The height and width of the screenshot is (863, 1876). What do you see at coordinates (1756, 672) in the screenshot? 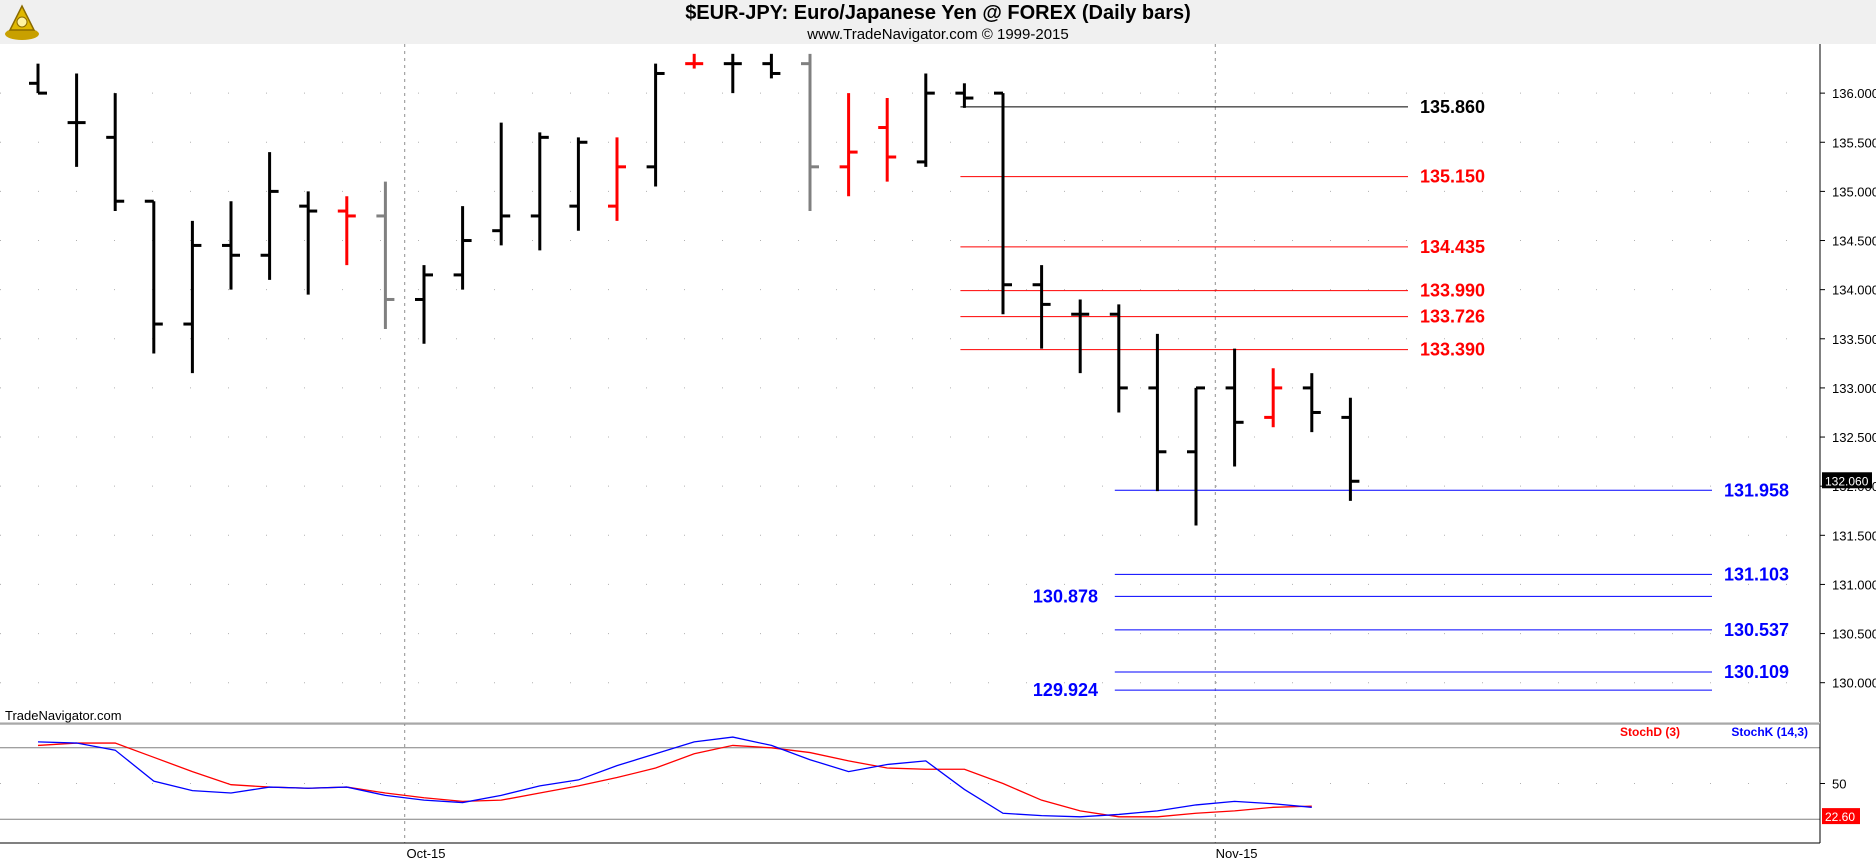
I see `level-label: 130.109` at bounding box center [1756, 672].